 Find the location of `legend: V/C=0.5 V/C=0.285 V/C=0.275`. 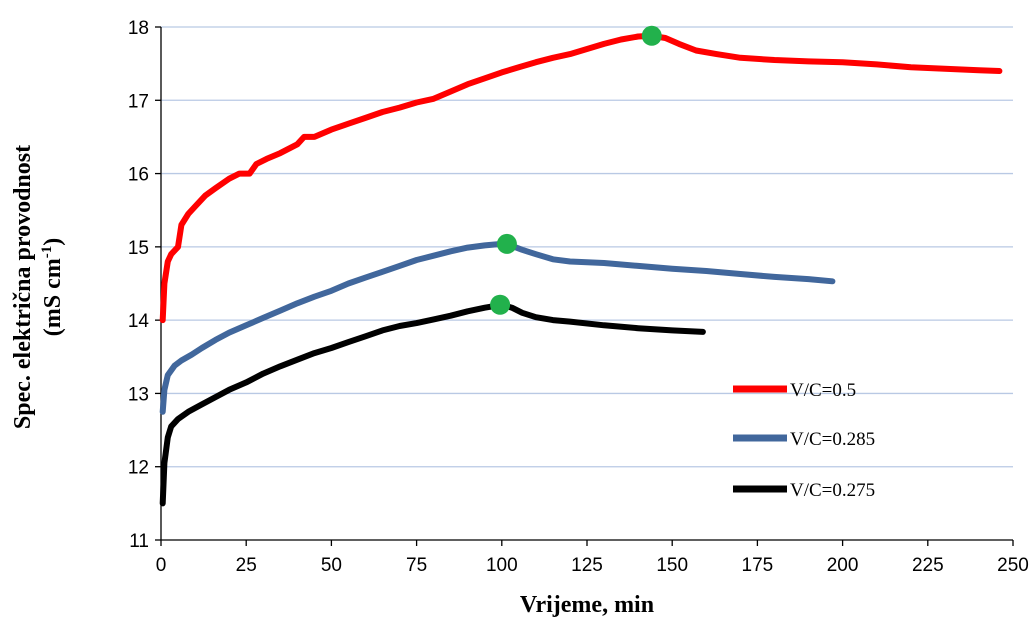

legend: V/C=0.5 V/C=0.285 V/C=0.275 is located at coordinates (804, 440).